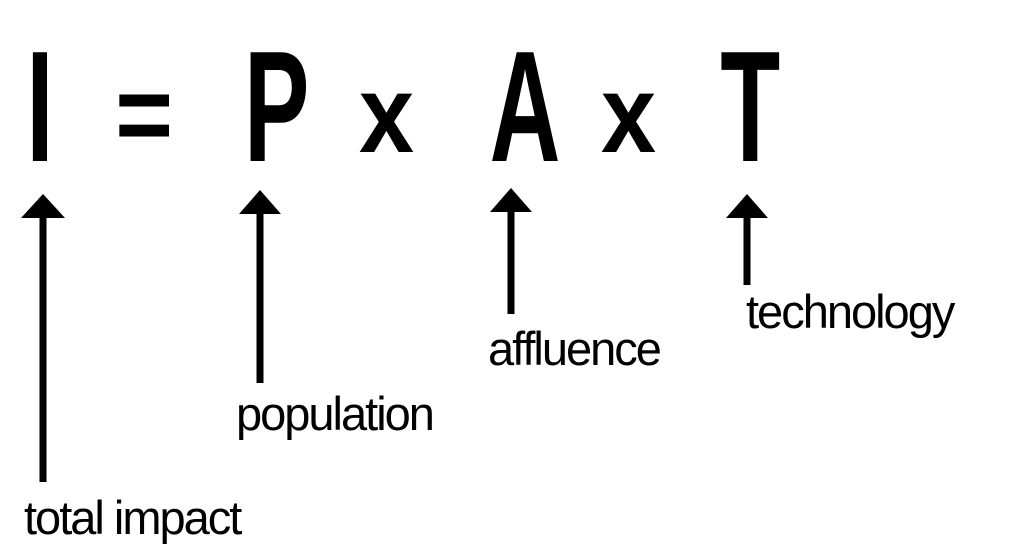 The width and height of the screenshot is (1021, 554). Describe the element at coordinates (629, 114) in the screenshot. I see `multiplication-sign-2: x` at that location.